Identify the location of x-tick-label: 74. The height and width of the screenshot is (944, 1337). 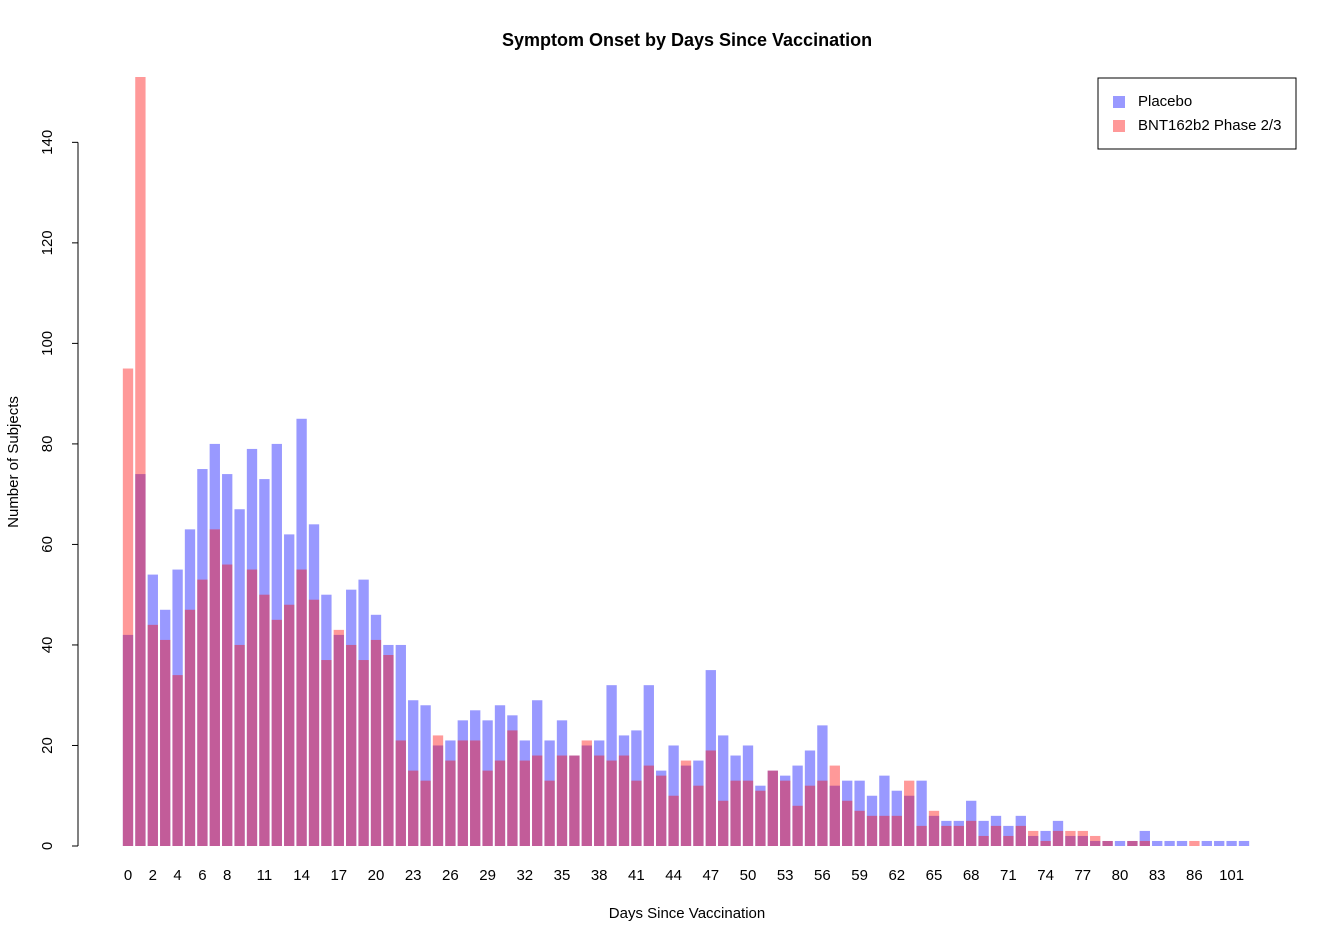
(1045, 875).